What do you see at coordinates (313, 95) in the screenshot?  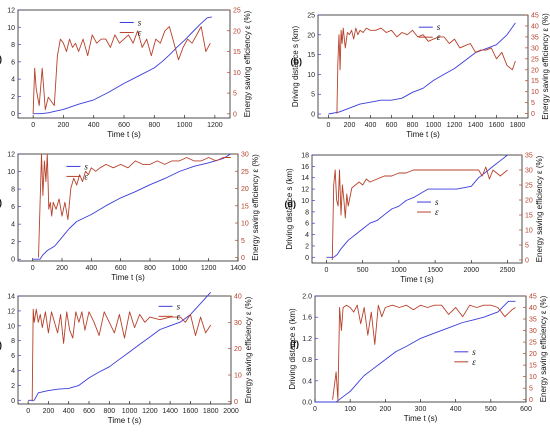 I see `y-tick-label: 5` at bounding box center [313, 95].